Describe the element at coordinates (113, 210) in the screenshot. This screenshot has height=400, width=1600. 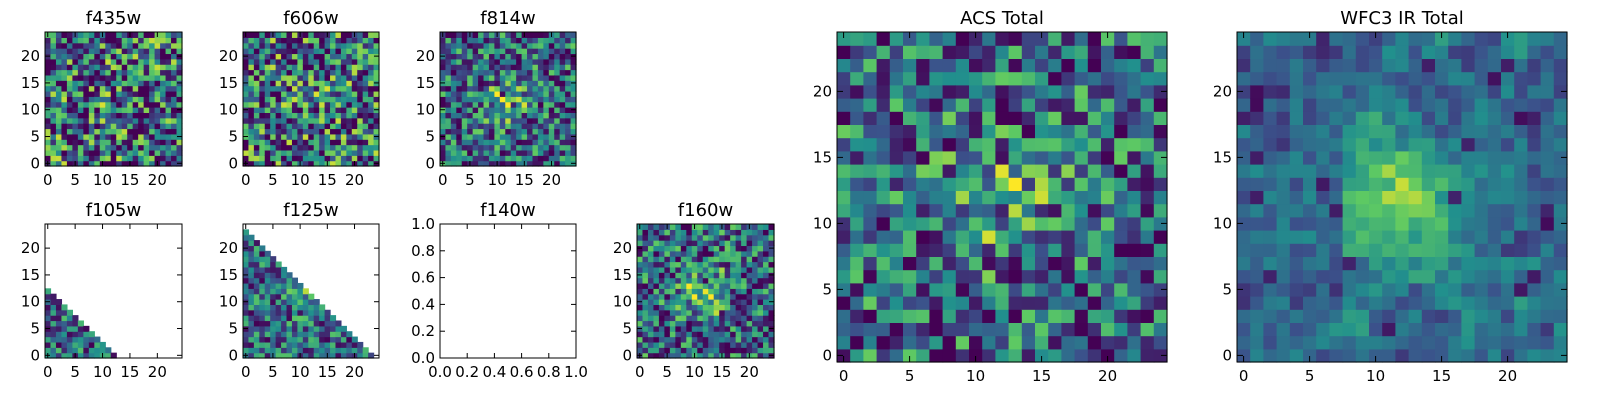
I see `panel-title: f105w` at that location.